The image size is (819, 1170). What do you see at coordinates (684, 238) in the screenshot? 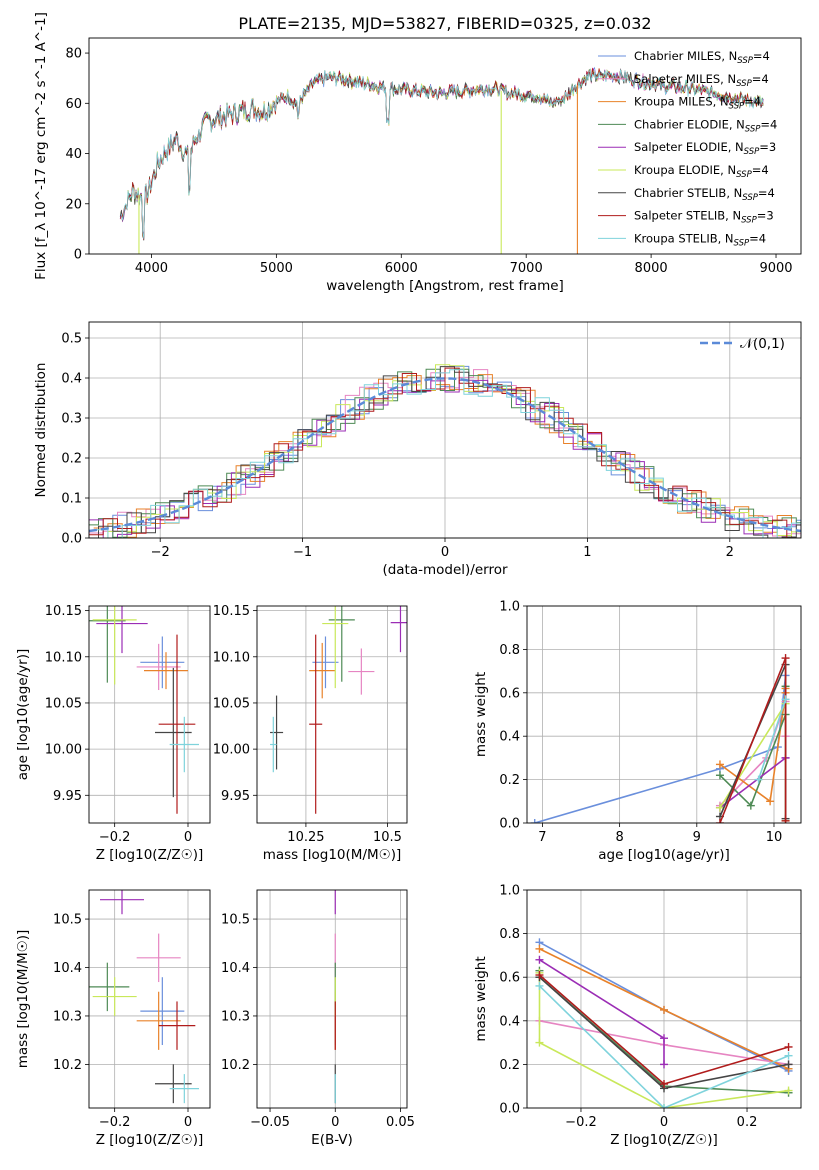
I see `legend-text: Kroupa STELIB, N` at bounding box center [684, 238].